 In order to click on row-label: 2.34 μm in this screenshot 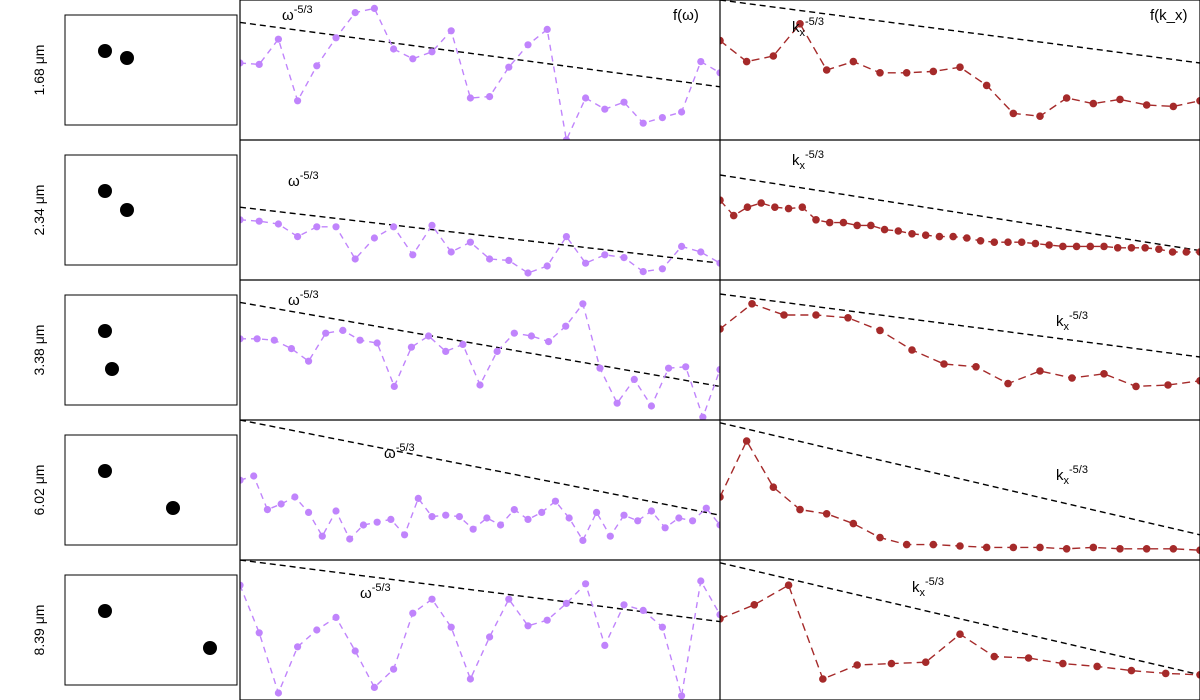, I will do `click(39, 210)`.